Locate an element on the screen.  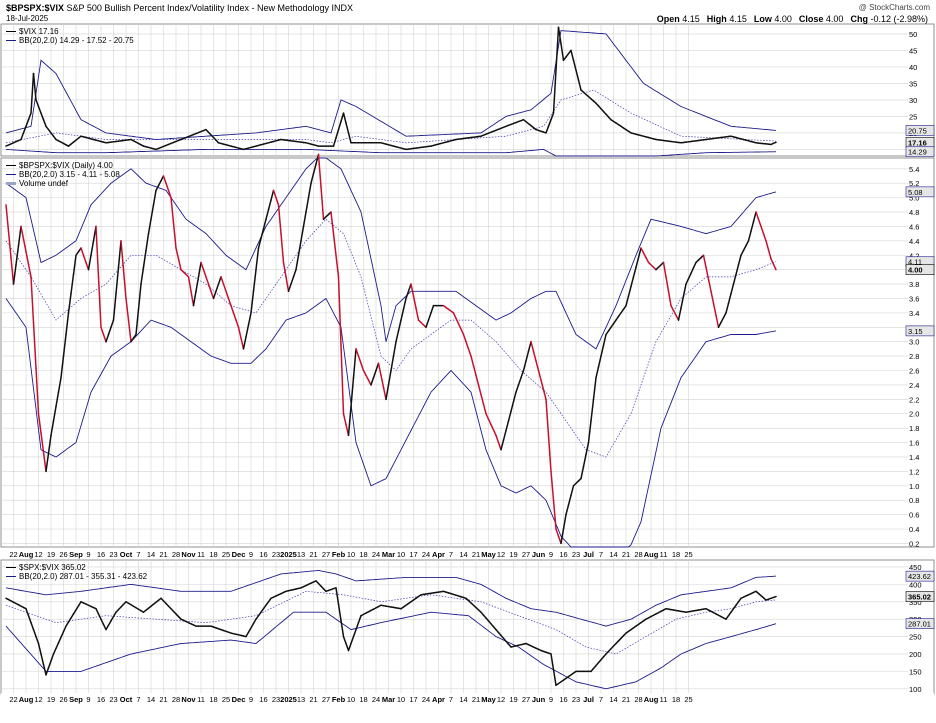
bottom-y-tick-label: 200 is located at coordinates (915, 654).